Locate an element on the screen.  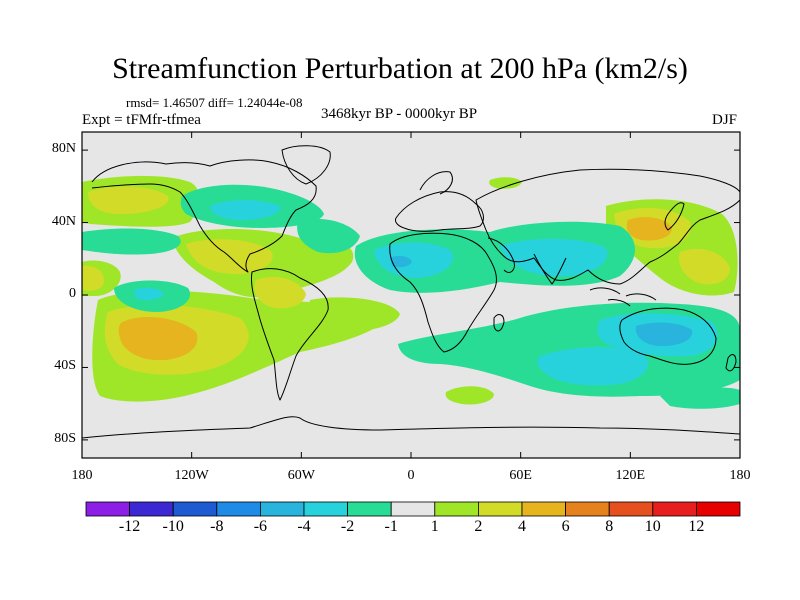
contour-southern-indian-cyan is located at coordinates (593, 366).